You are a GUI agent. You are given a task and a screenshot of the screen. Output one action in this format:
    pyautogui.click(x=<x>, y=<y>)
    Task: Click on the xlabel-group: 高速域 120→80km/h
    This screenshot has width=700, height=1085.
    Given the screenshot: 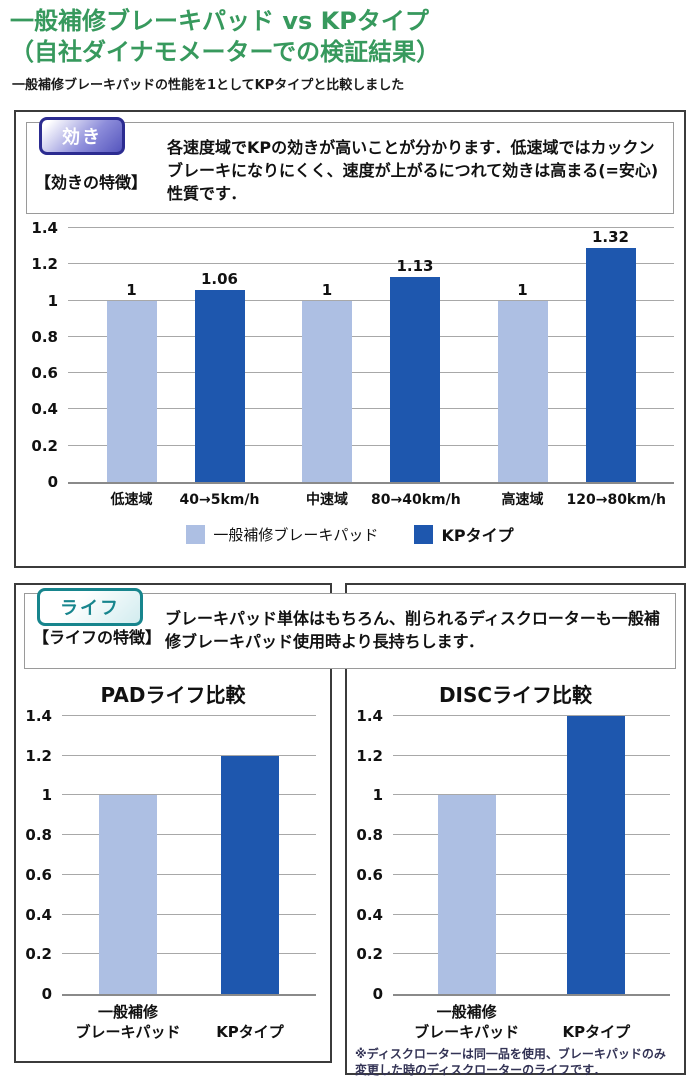 What is the action you would take?
    pyautogui.click(x=572, y=500)
    